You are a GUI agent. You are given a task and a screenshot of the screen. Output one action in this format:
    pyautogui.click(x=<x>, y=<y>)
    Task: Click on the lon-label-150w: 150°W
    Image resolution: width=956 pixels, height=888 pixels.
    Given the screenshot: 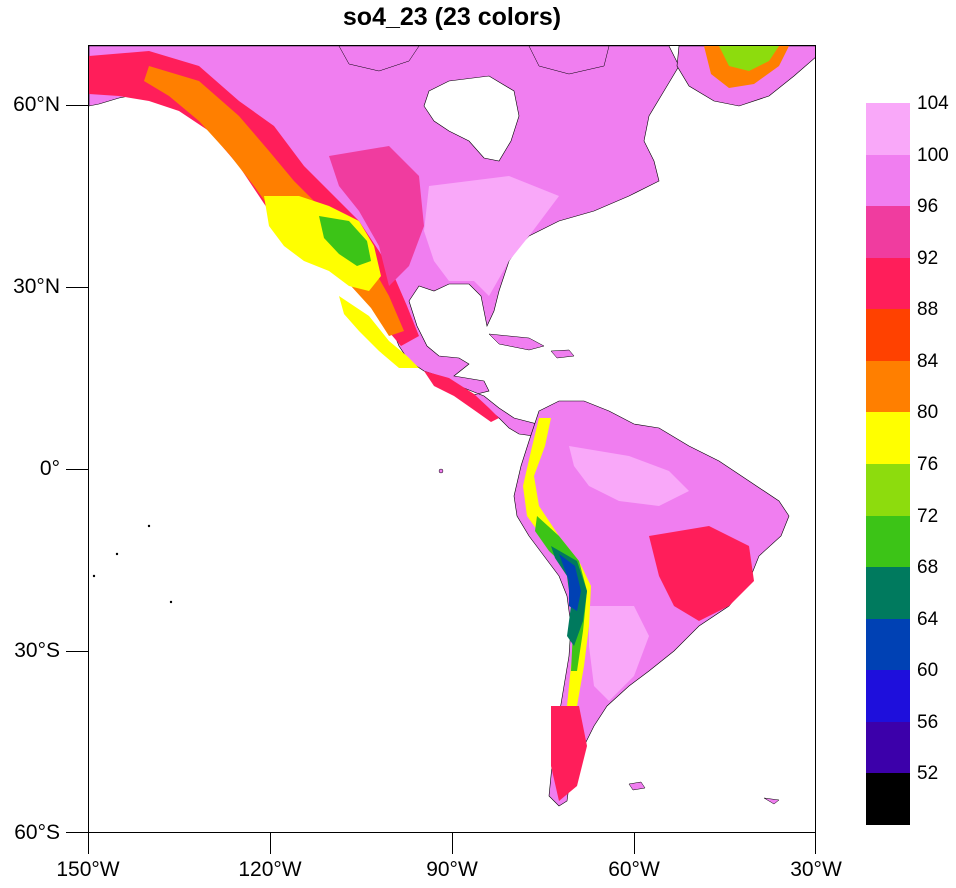 What is the action you would take?
    pyautogui.click(x=88, y=869)
    